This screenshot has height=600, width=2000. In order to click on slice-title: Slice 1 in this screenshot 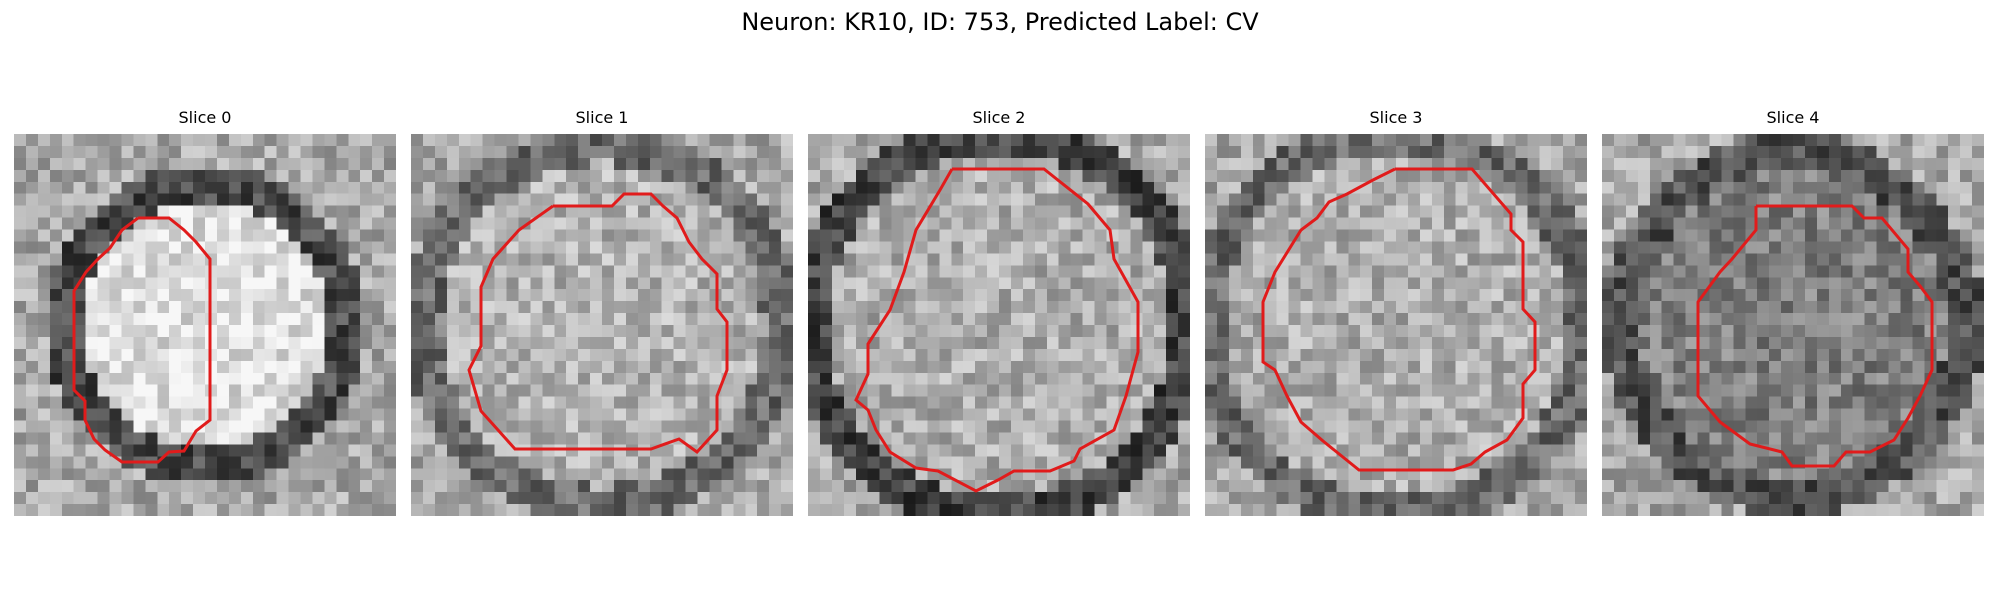, I will do `click(602, 117)`.